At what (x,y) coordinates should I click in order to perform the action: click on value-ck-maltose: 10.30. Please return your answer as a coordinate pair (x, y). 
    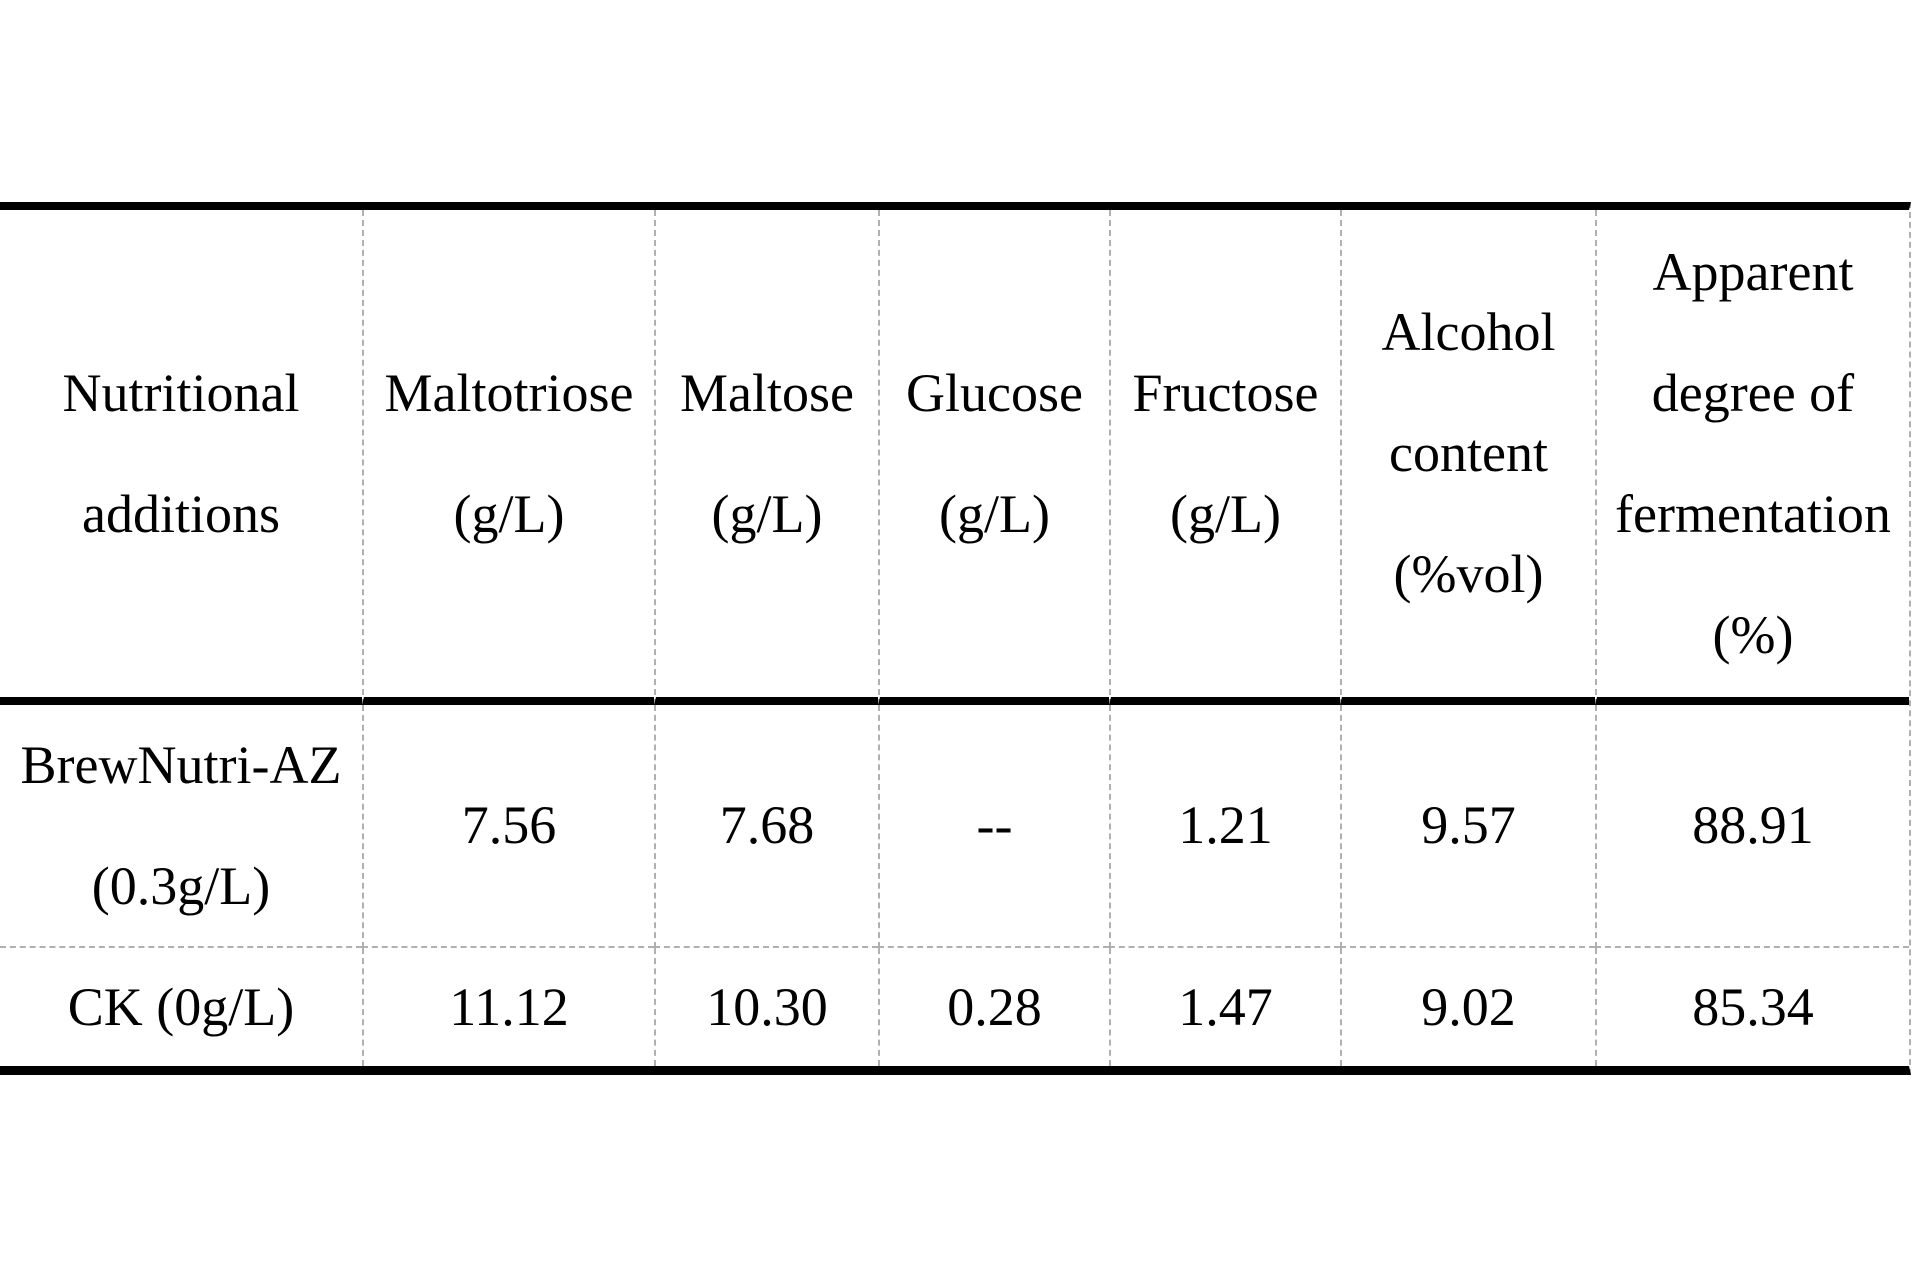
    Looking at the image, I should click on (766, 1007).